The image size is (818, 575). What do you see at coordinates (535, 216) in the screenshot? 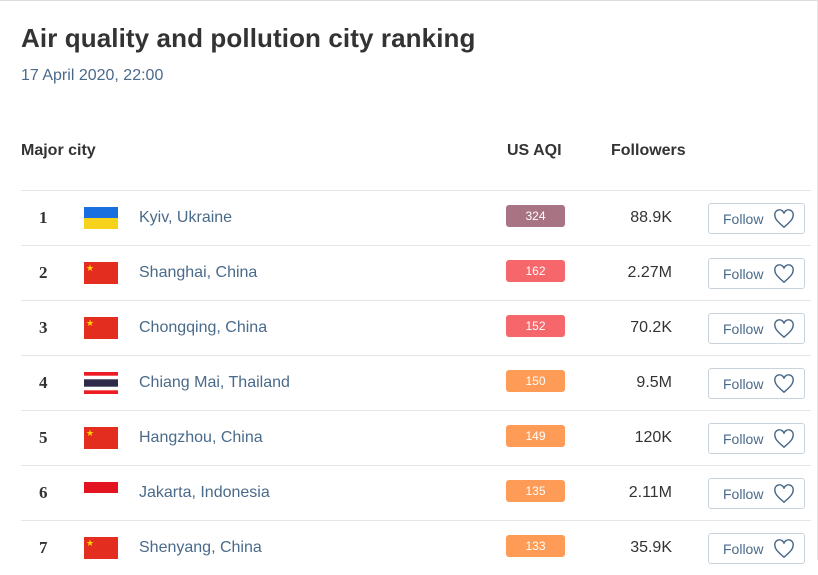
I see `aqi-badge: 324` at bounding box center [535, 216].